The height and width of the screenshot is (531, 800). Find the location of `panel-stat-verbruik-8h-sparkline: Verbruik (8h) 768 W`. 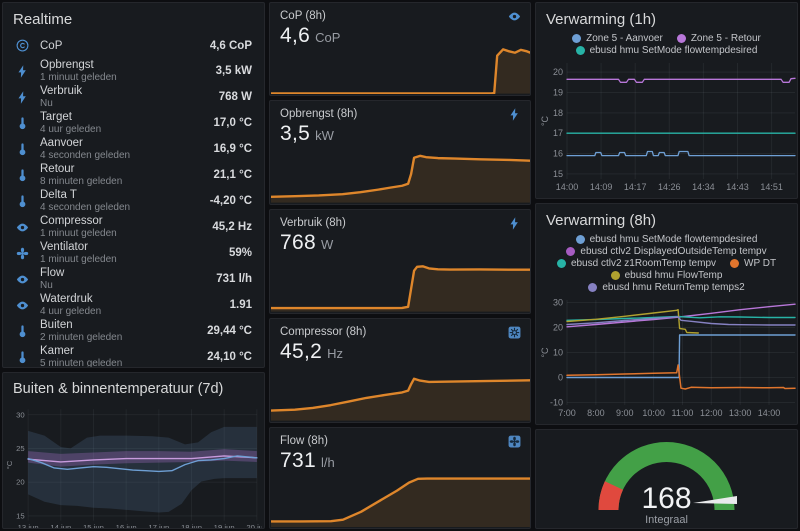

panel-stat-verbruik-8h-sparkline: Verbruik (8h) 768 W is located at coordinates (400, 261).